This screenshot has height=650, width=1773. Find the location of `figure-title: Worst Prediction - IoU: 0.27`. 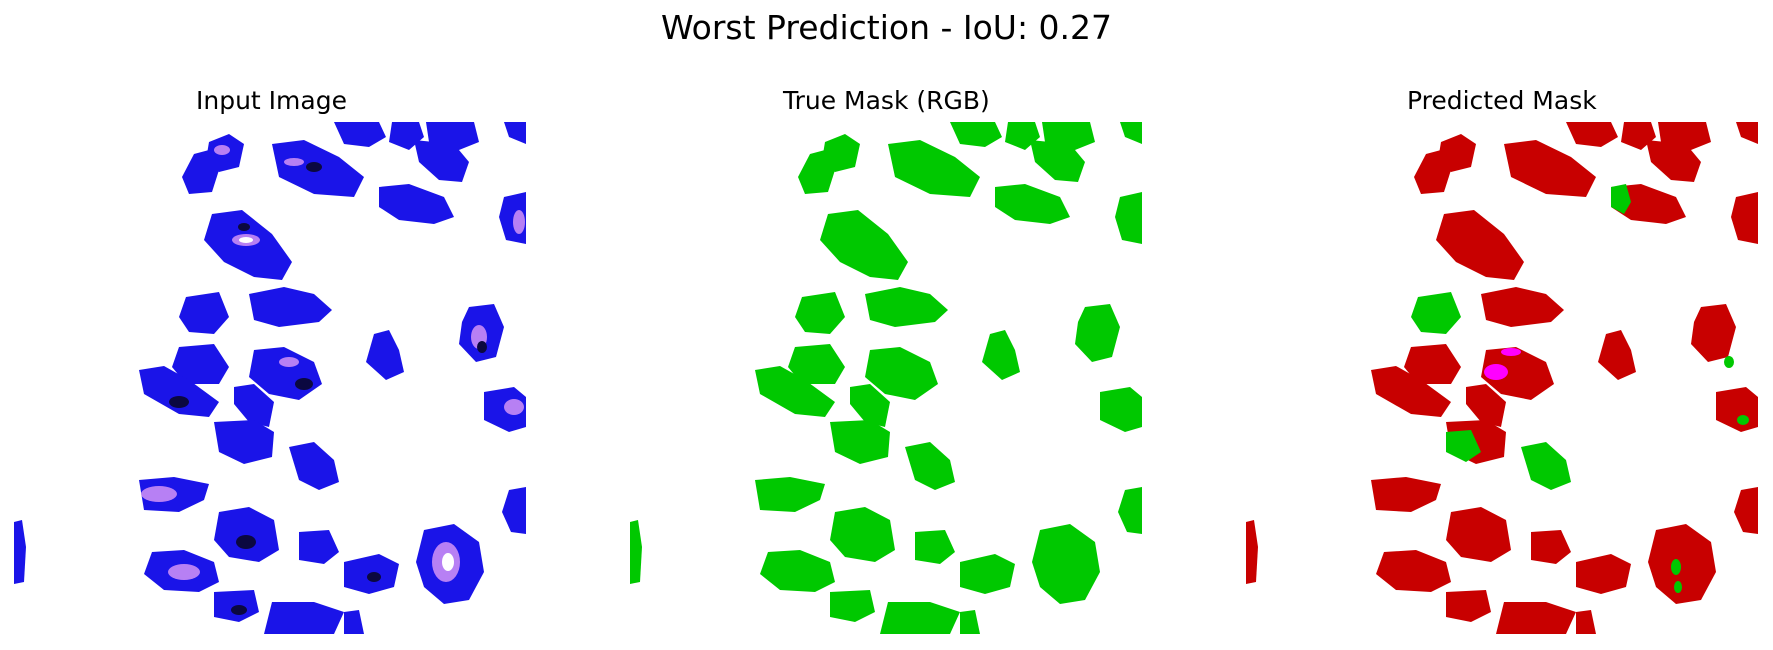

figure-title: Worst Prediction - IoU: 0.27 is located at coordinates (886, 27).